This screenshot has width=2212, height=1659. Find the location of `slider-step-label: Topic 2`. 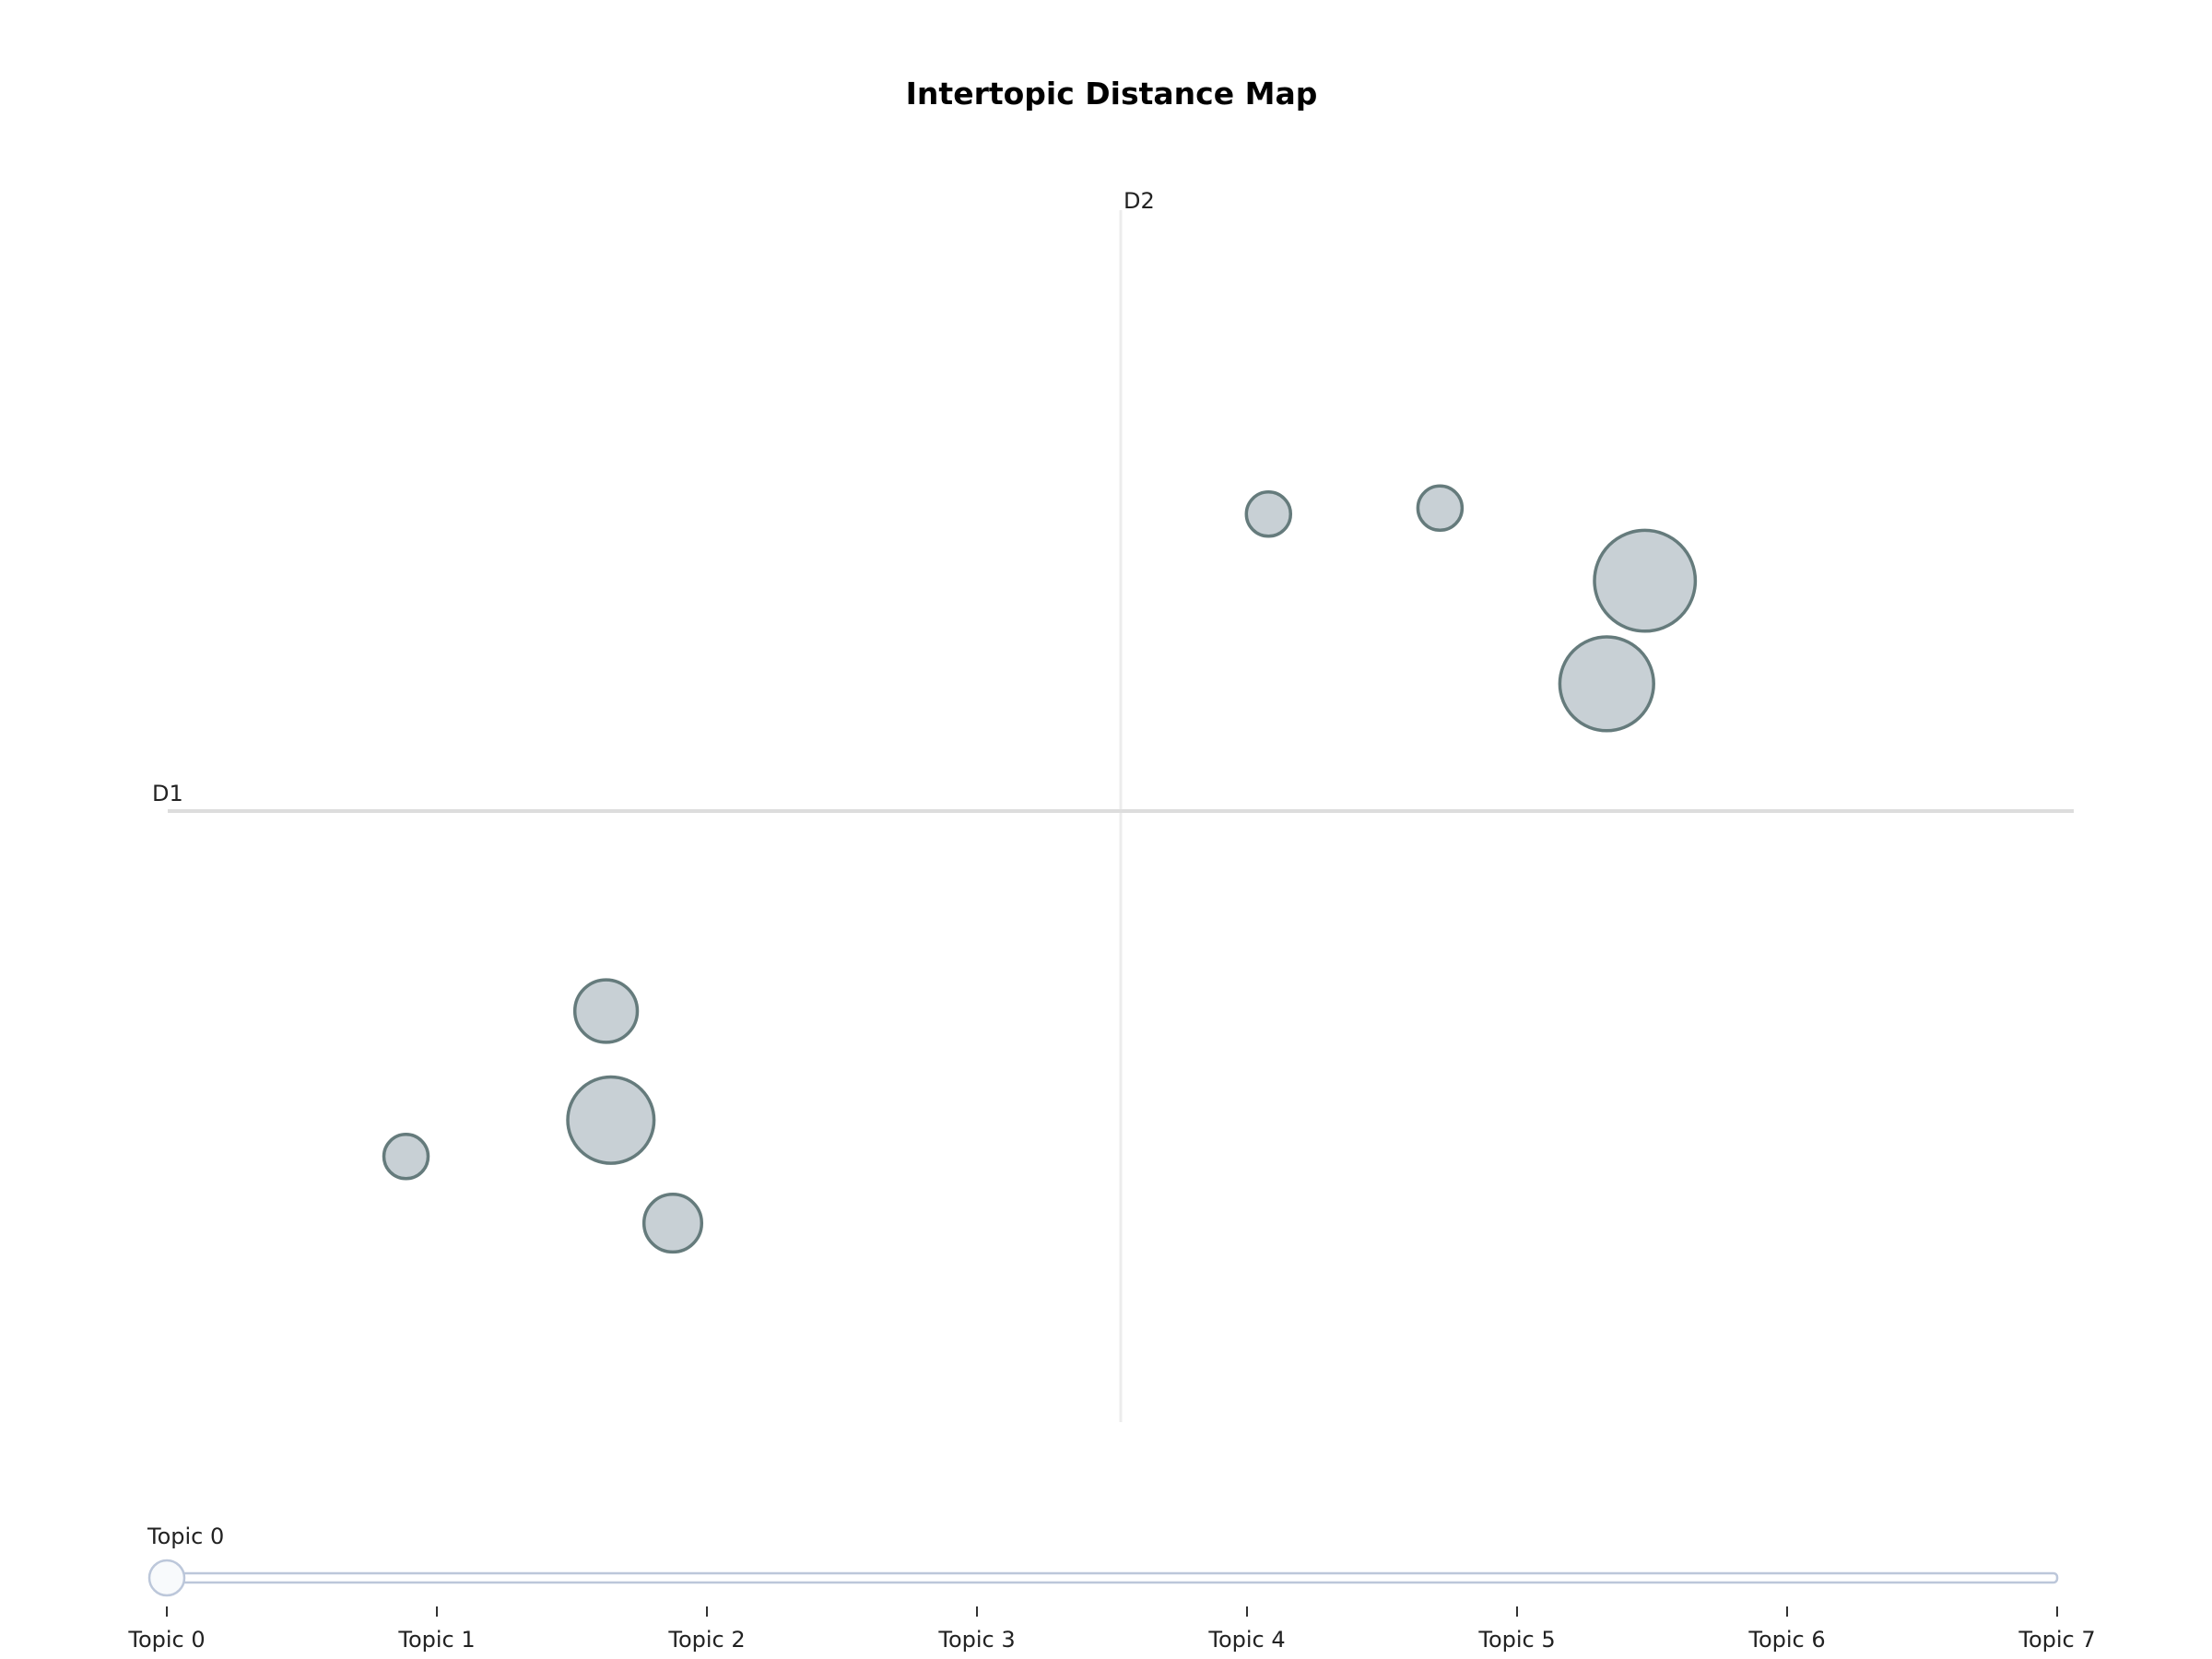

slider-step-label: Topic 2 is located at coordinates (706, 1640).